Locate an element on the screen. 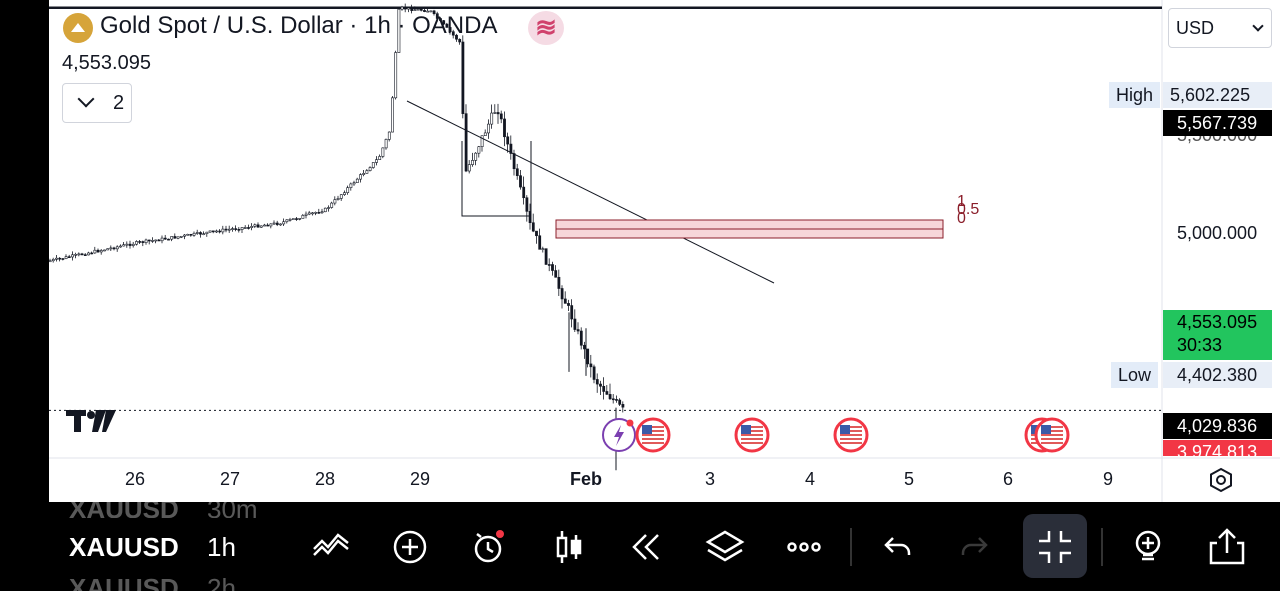 The width and height of the screenshot is (1280, 591). replay-icon is located at coordinates (646, 547).